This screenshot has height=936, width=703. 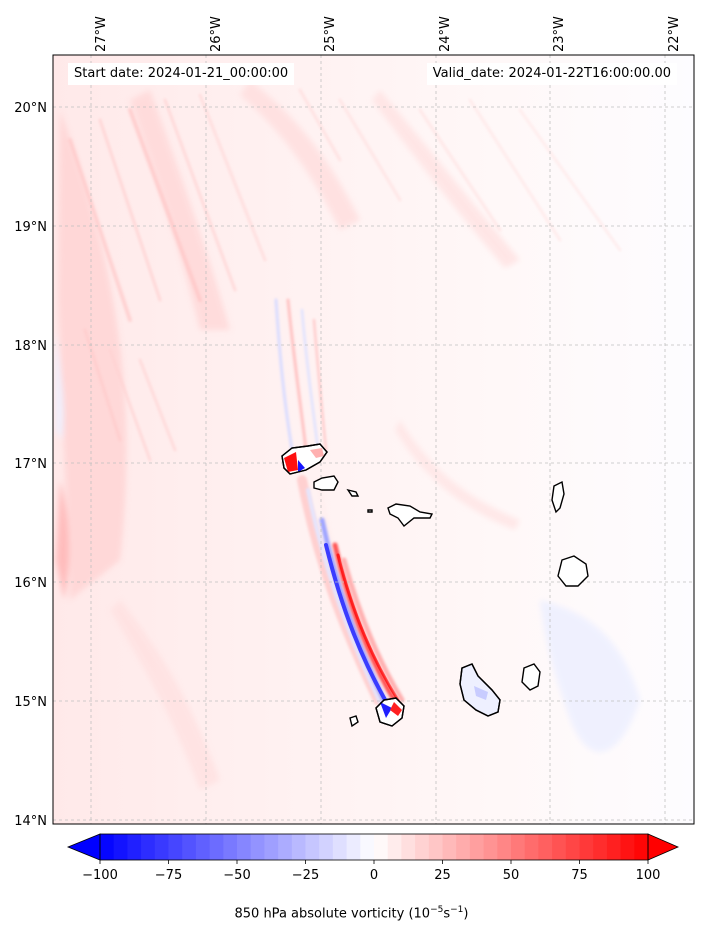 I want to click on lat-label: 14°N, so click(x=30, y=821).